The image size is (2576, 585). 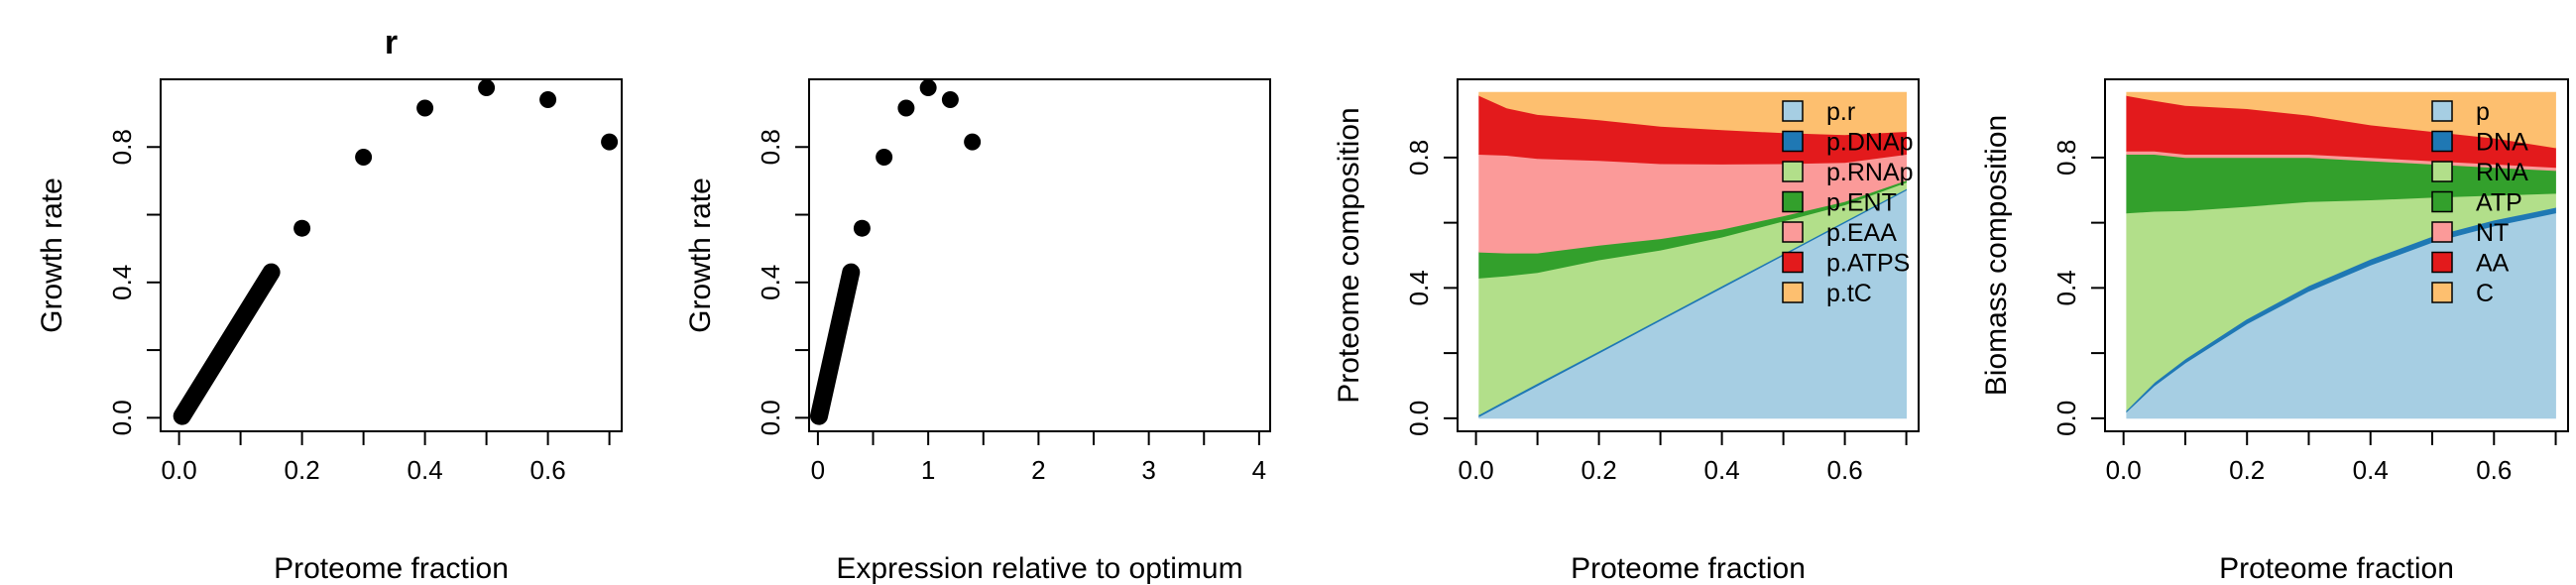 I want to click on x-axis-label: Expression relative to optimum, so click(x=1039, y=568).